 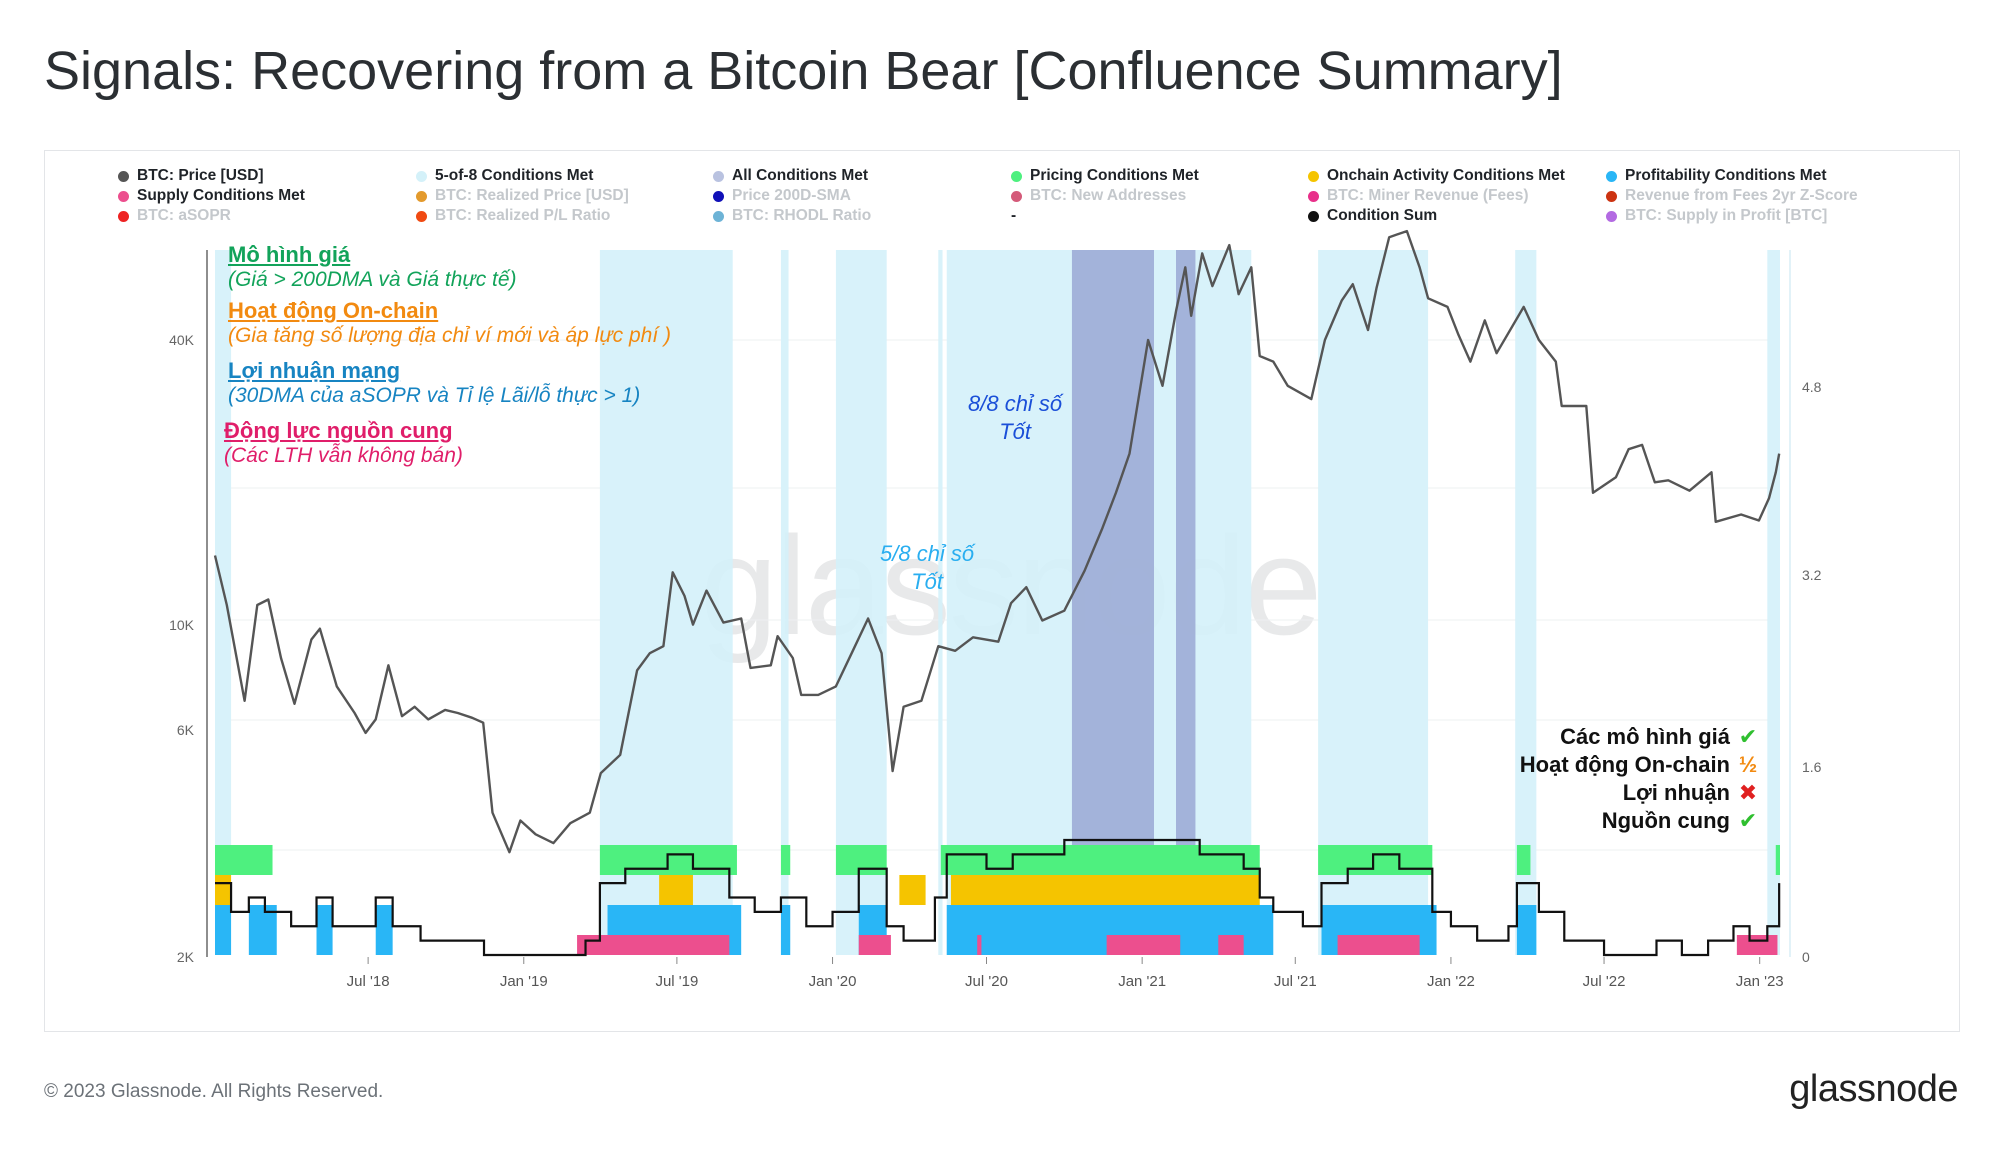 I want to click on eight-of-eight-line2: Tốt, so click(x=1015, y=431).